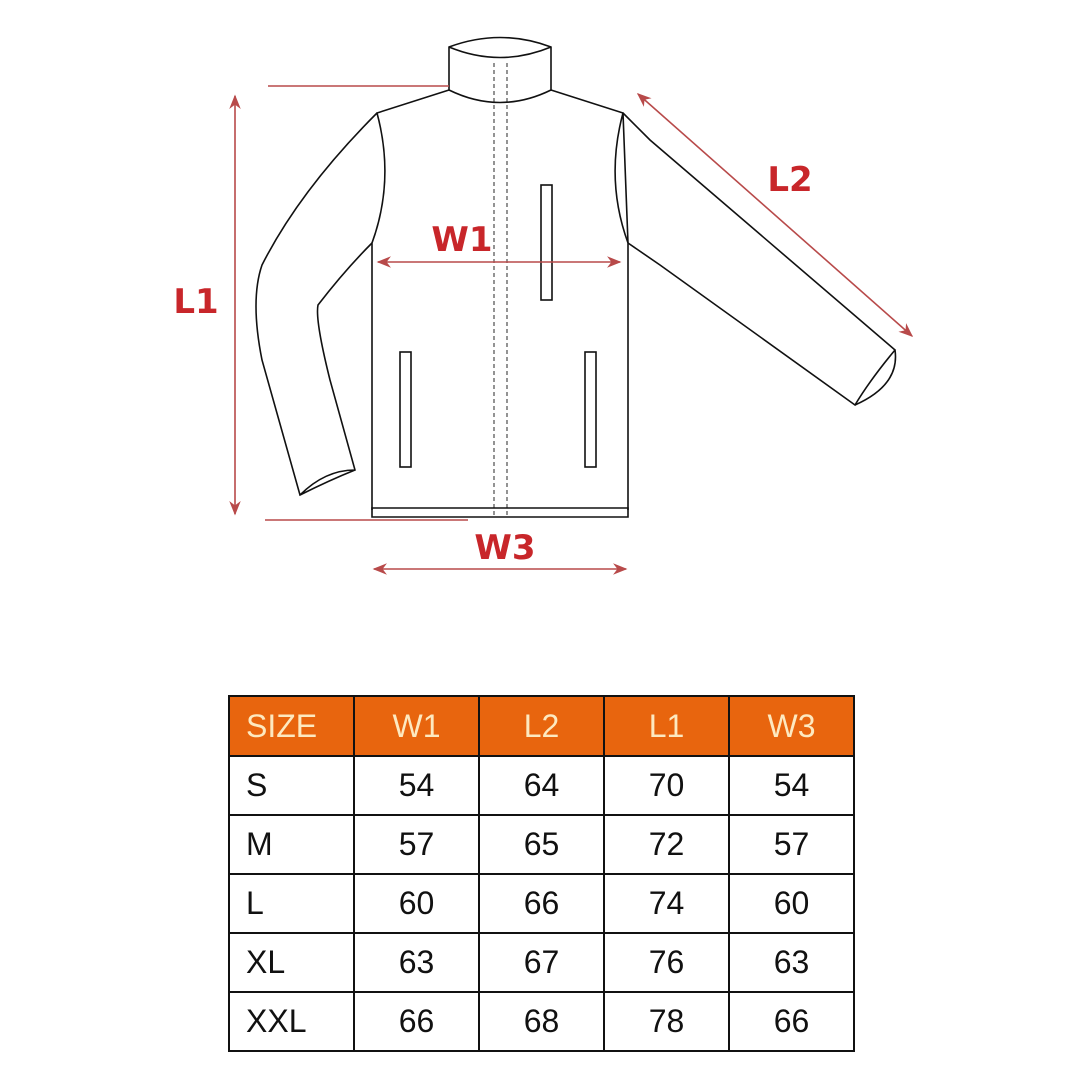 The height and width of the screenshot is (1091, 1091). I want to click on measurement-cell: 65, so click(541, 844).